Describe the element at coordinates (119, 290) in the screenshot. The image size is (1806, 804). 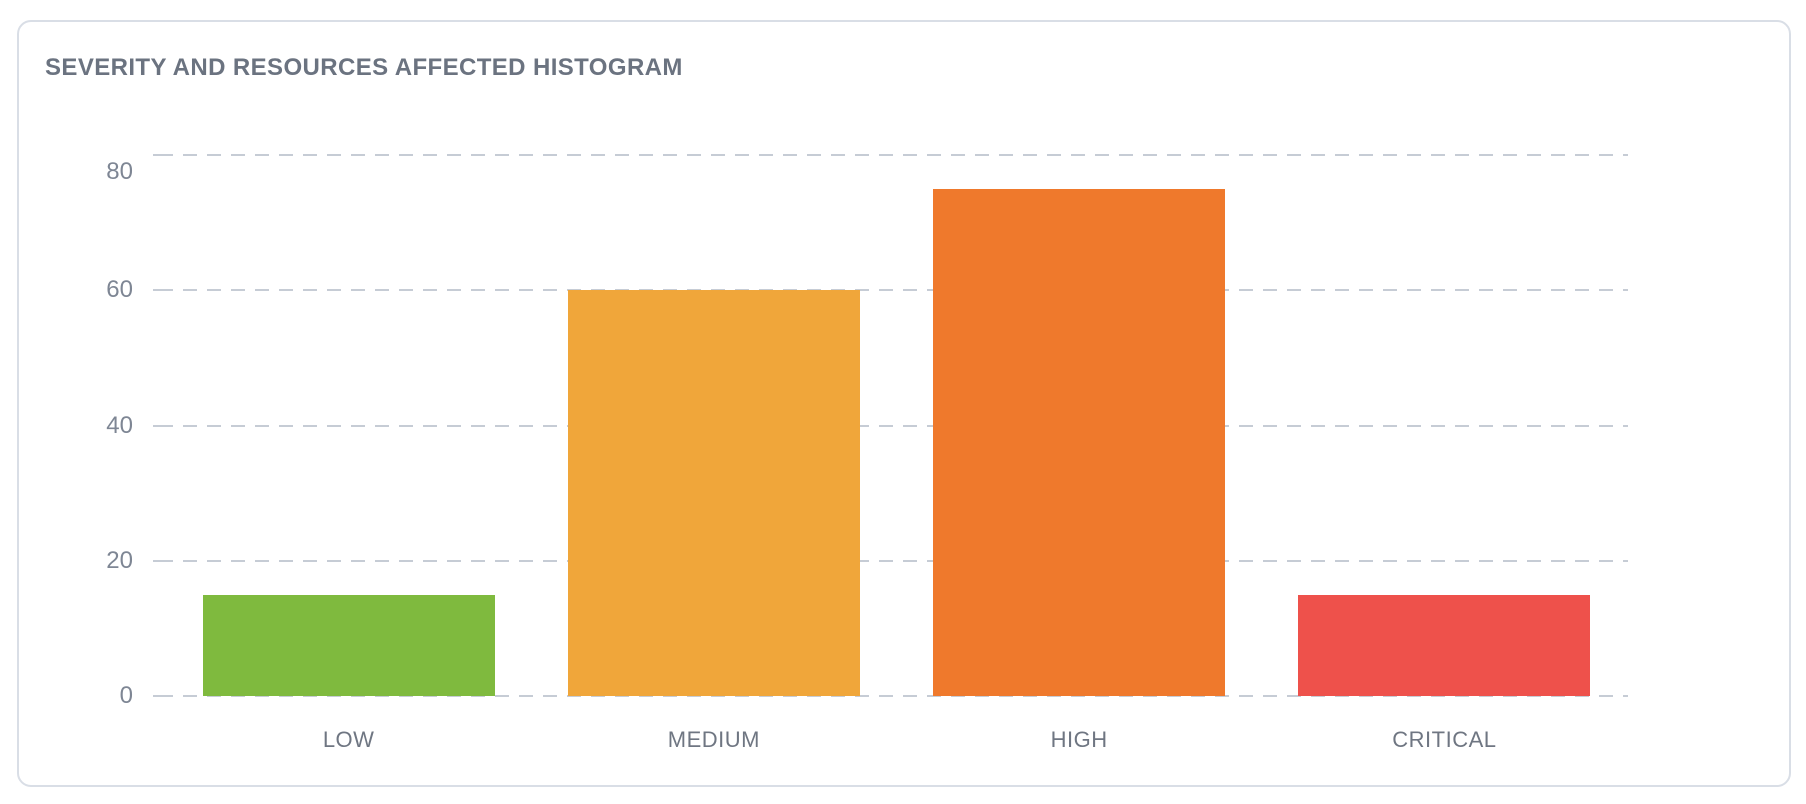
I see `y-axis-tick-label-60: 60` at that location.